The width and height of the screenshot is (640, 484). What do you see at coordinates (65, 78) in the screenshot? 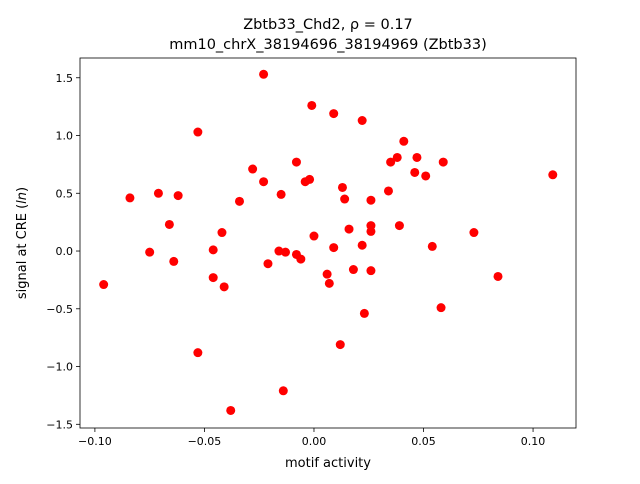
I see `y-tick-label: 1.5` at bounding box center [65, 78].